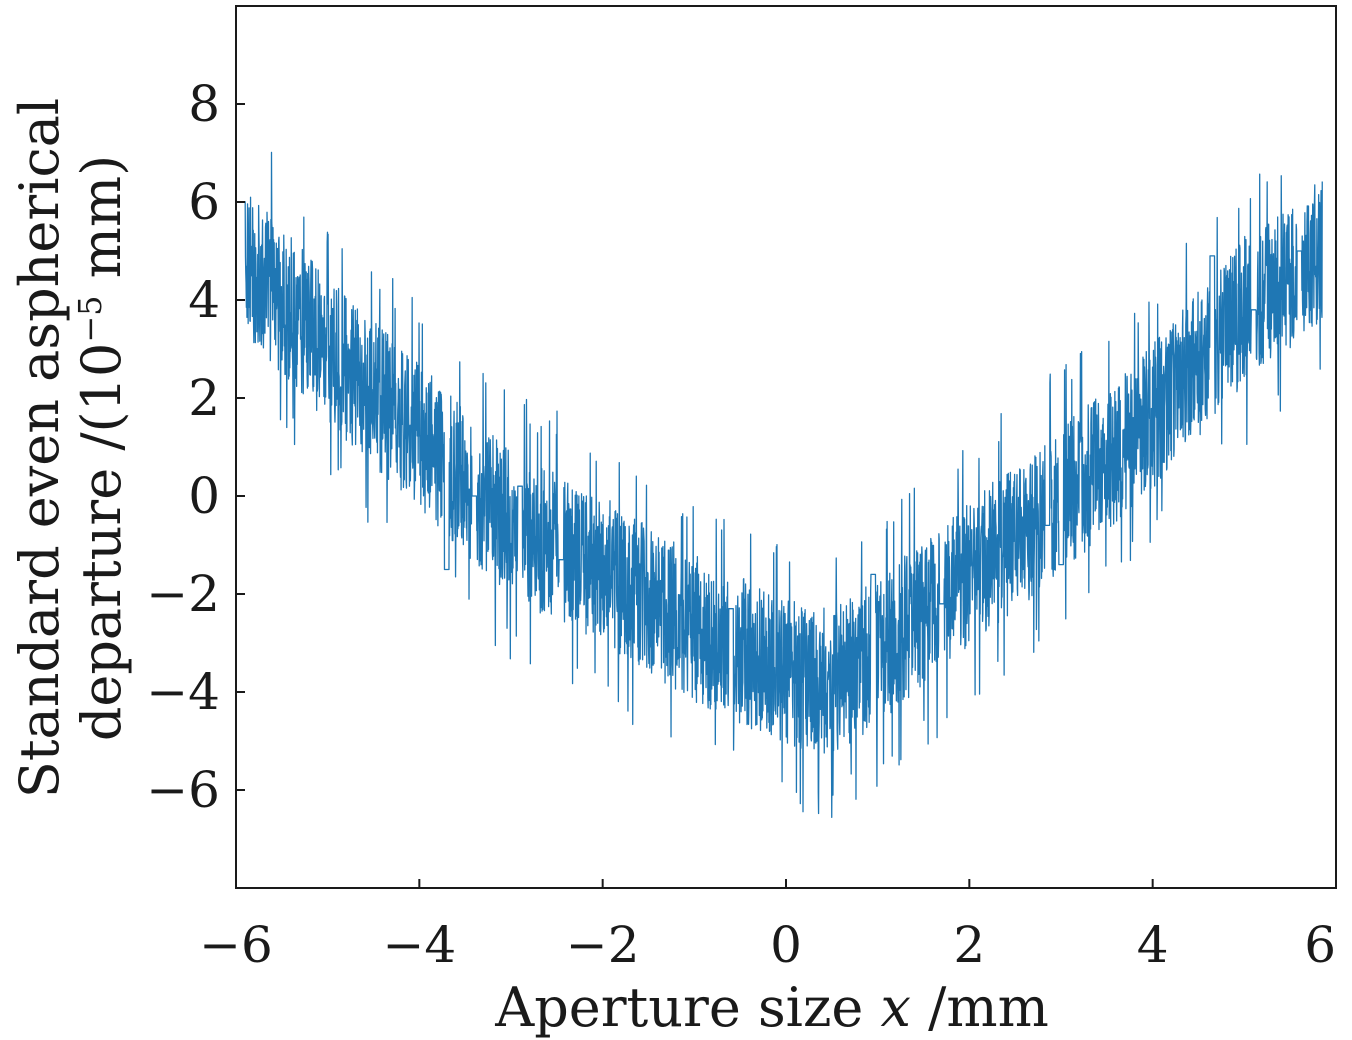 Image resolution: width=1352 pixels, height=1040 pixels. What do you see at coordinates (204, 300) in the screenshot?
I see `y-tick-label: 4` at bounding box center [204, 300].